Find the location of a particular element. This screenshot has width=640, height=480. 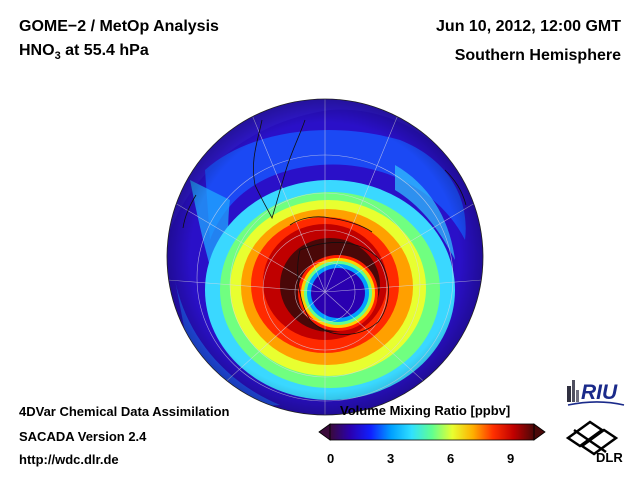

region-label: Southern Hemisphere is located at coordinates (537, 55).